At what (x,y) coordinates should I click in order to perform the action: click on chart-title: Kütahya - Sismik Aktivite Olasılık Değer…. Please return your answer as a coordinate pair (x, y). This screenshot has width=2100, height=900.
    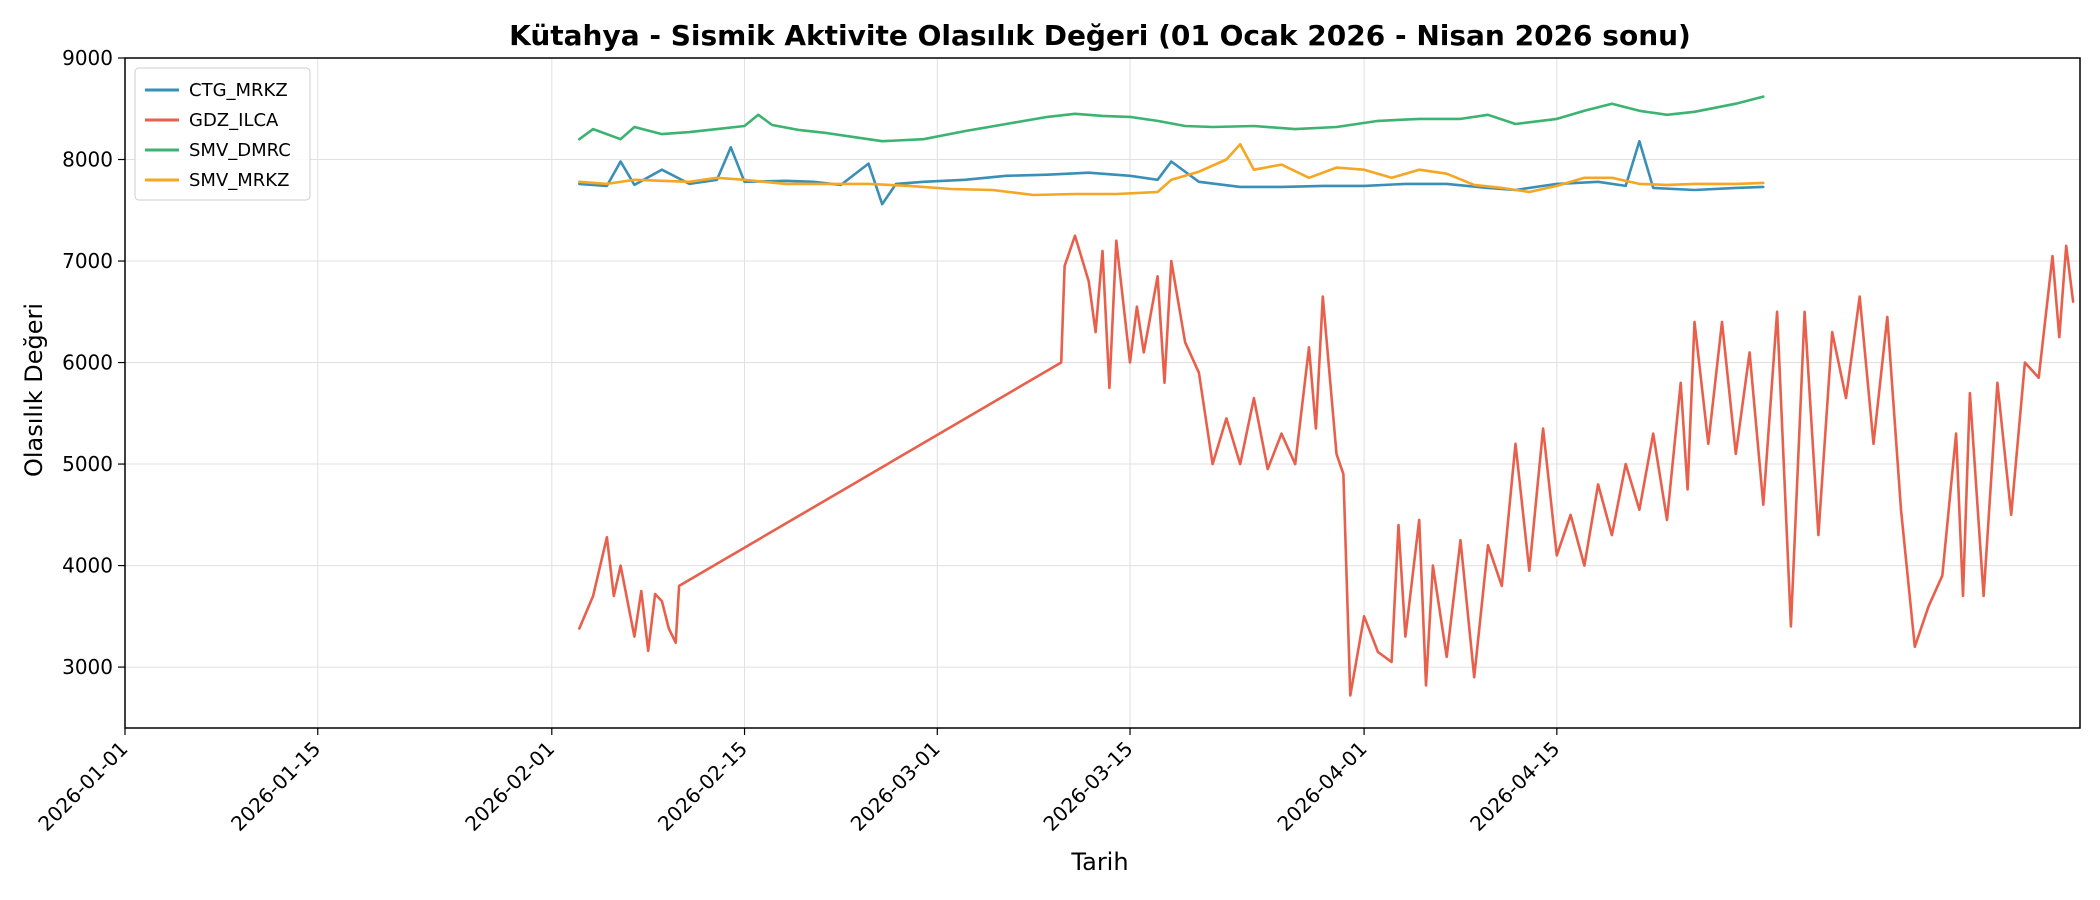
    Looking at the image, I should click on (1100, 35).